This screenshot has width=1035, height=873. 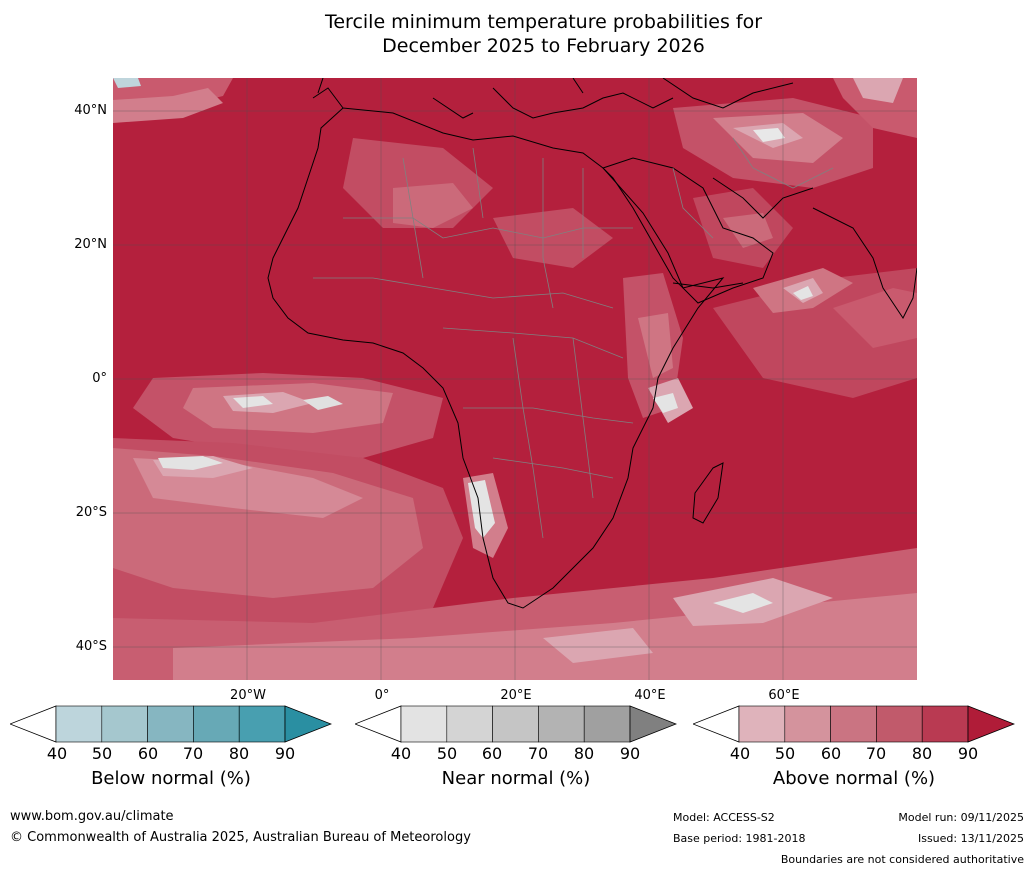 What do you see at coordinates (91, 646) in the screenshot?
I see `lat-label-40s: 40°S` at bounding box center [91, 646].